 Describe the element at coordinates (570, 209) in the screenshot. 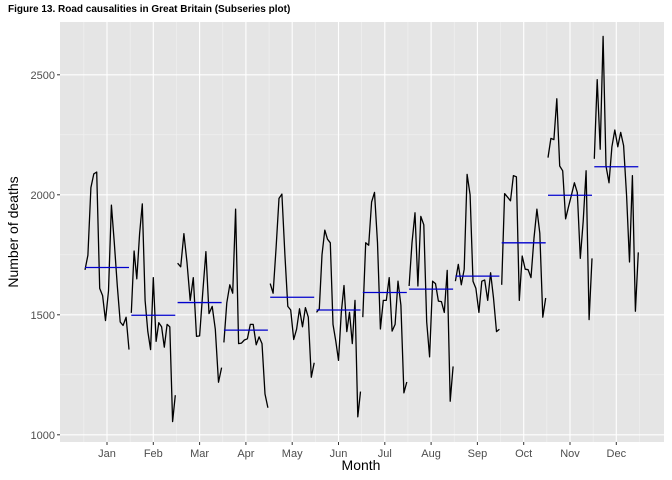

I see `subseries-line-nov` at that location.